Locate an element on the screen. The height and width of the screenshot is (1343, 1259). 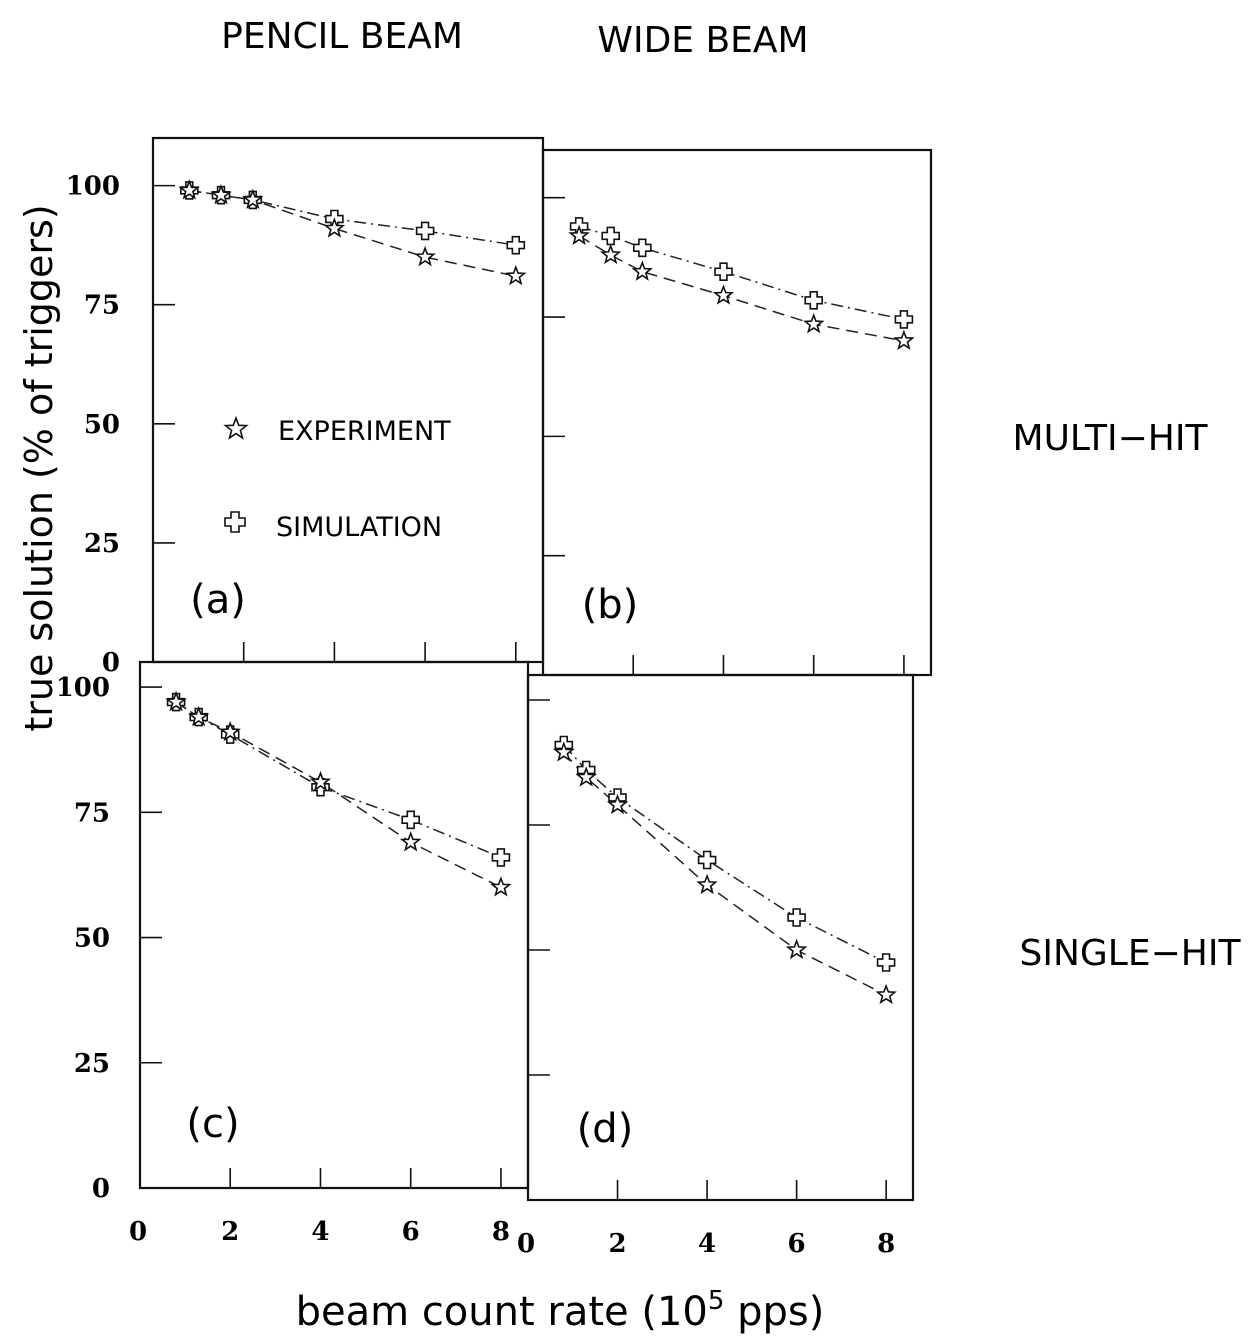
x-tick-label-d: 4 is located at coordinates (707, 1244).